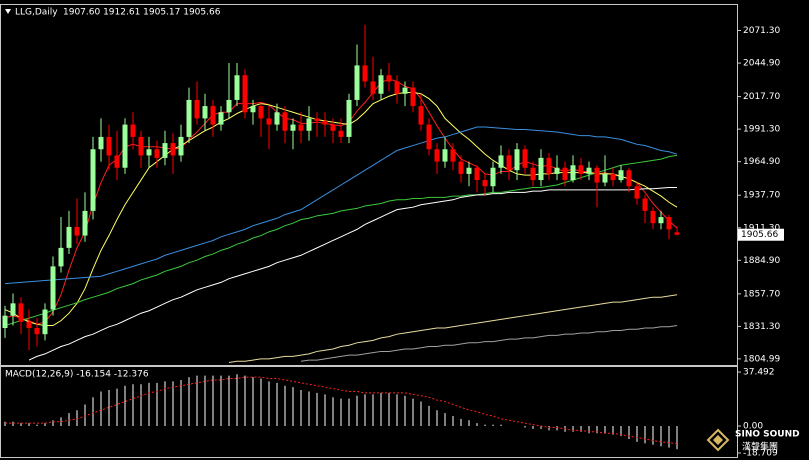  I want to click on watermark-subtitle: 漢聲集團, so click(760, 447).